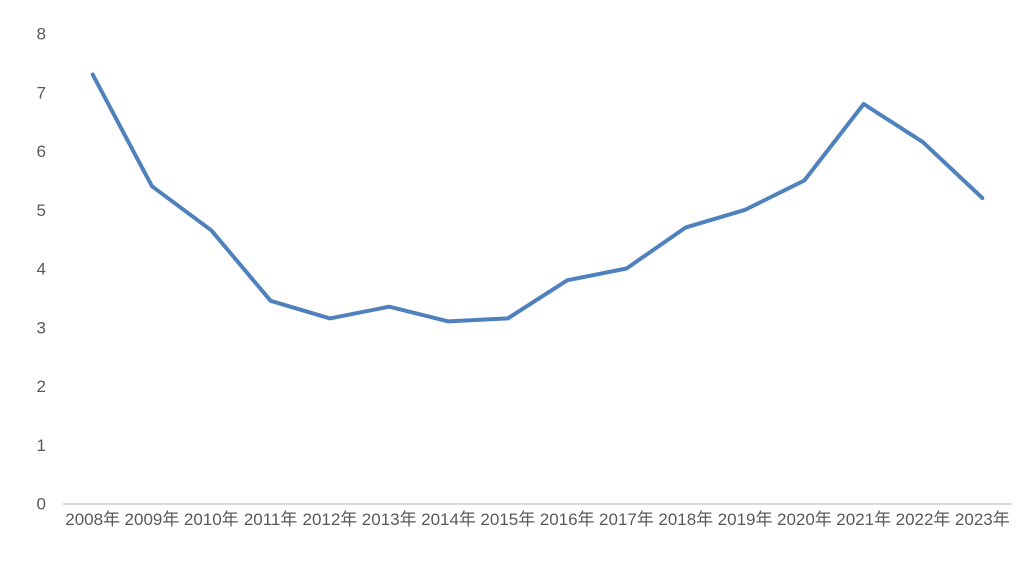 The height and width of the screenshot is (572, 1030). Describe the element at coordinates (271, 519) in the screenshot. I see `x-axis-tick-label: 2011年` at that location.